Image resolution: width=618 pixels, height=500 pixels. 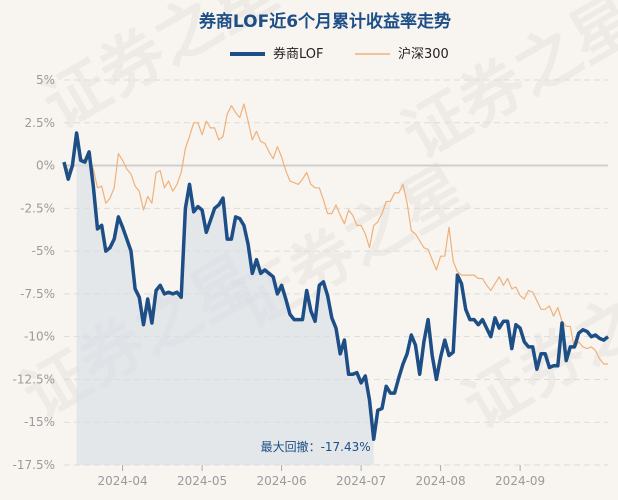 I want to click on x-tick-label: 2024-08, so click(x=441, y=481).